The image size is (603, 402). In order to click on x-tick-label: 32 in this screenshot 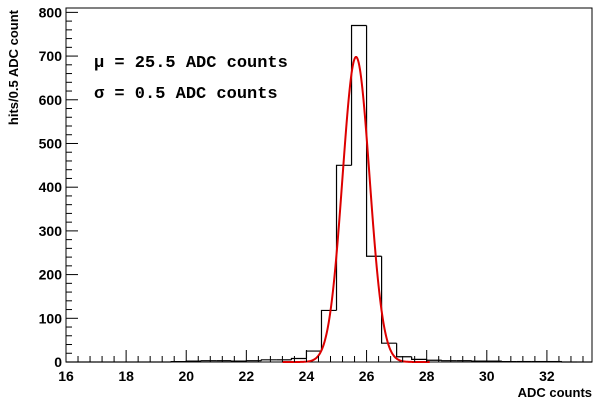, I will do `click(547, 376)`.